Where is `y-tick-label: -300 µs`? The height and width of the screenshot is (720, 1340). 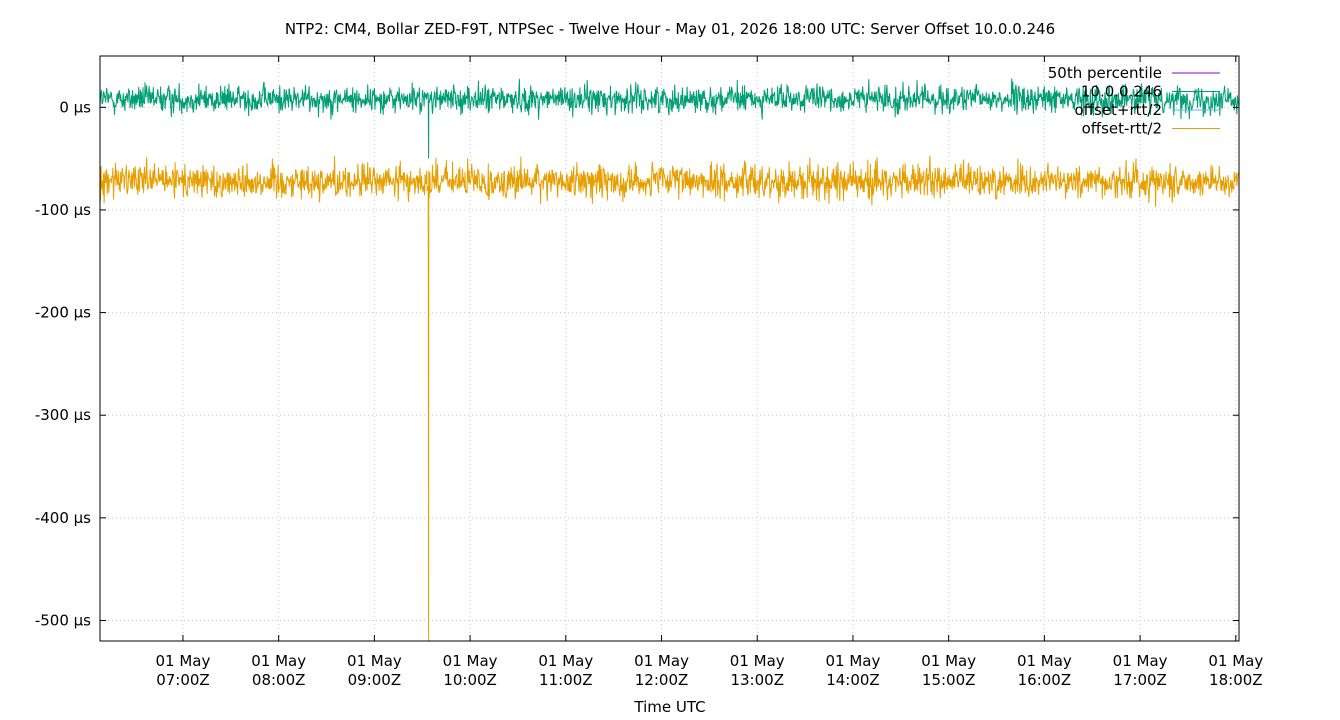 y-tick-label: -300 µs is located at coordinates (63, 415).